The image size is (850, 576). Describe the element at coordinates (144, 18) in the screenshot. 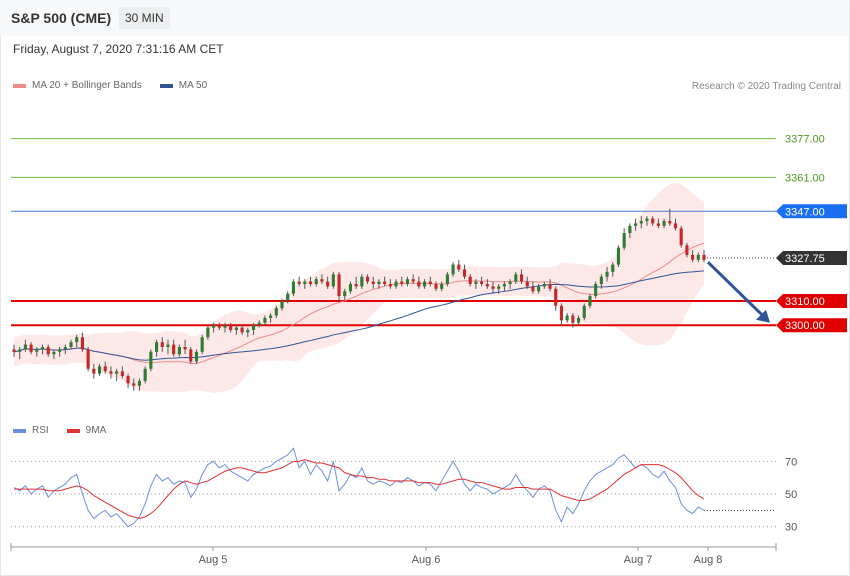

I see `timeframe-badge: 30 MIN` at that location.